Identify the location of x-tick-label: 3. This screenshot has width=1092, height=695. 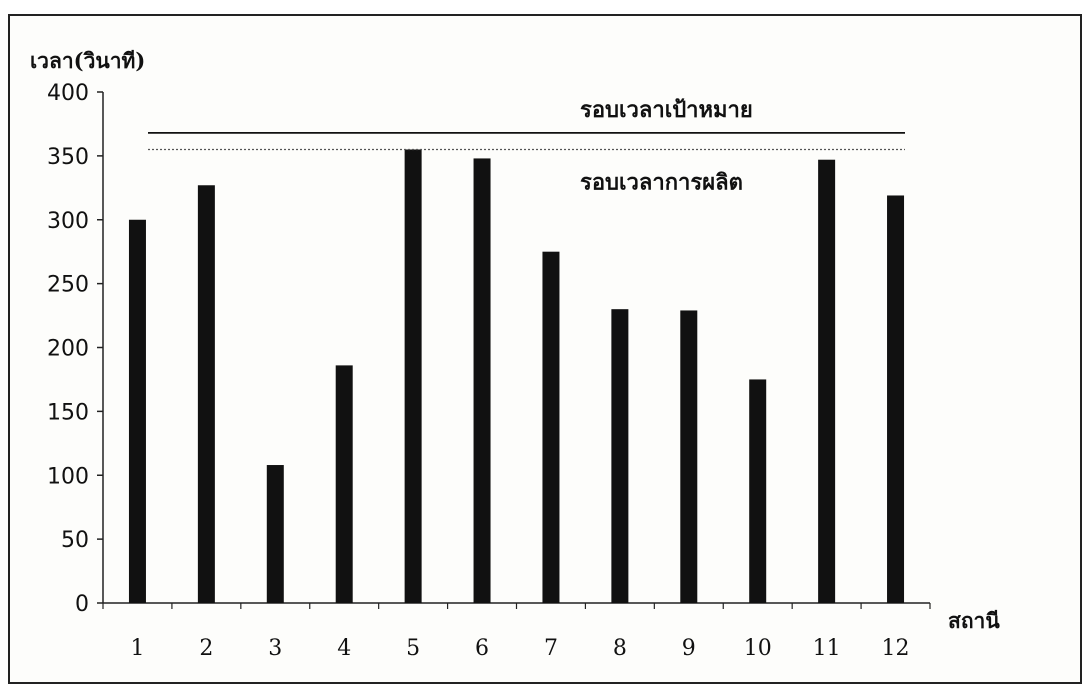
(275, 648).